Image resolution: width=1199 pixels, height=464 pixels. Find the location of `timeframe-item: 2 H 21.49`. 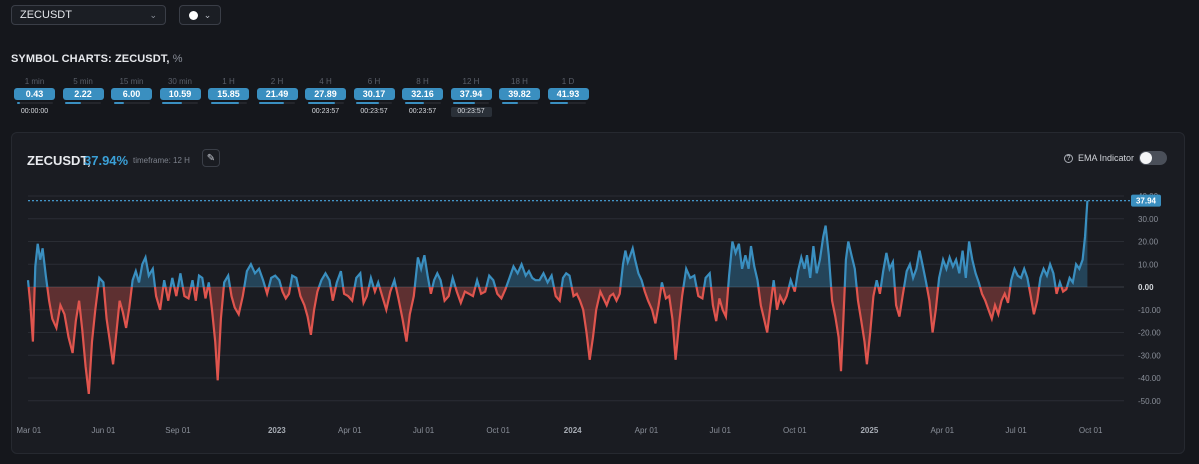

timeframe-item: 2 H 21.49 is located at coordinates (277, 96).